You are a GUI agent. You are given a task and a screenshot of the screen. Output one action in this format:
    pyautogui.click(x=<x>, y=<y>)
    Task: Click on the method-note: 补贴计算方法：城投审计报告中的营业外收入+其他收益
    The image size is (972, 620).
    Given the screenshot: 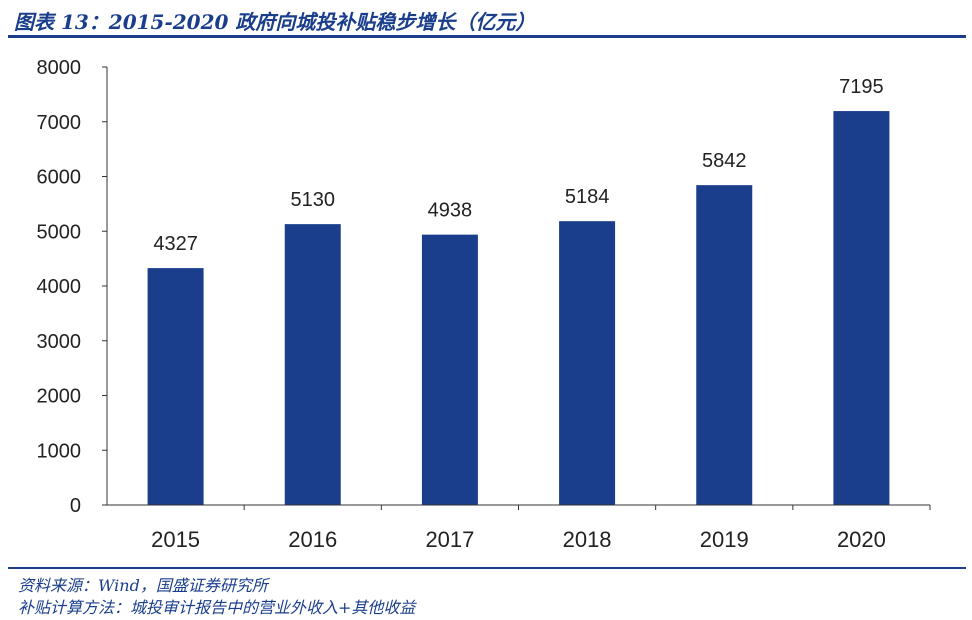 What is the action you would take?
    pyautogui.click(x=217, y=607)
    